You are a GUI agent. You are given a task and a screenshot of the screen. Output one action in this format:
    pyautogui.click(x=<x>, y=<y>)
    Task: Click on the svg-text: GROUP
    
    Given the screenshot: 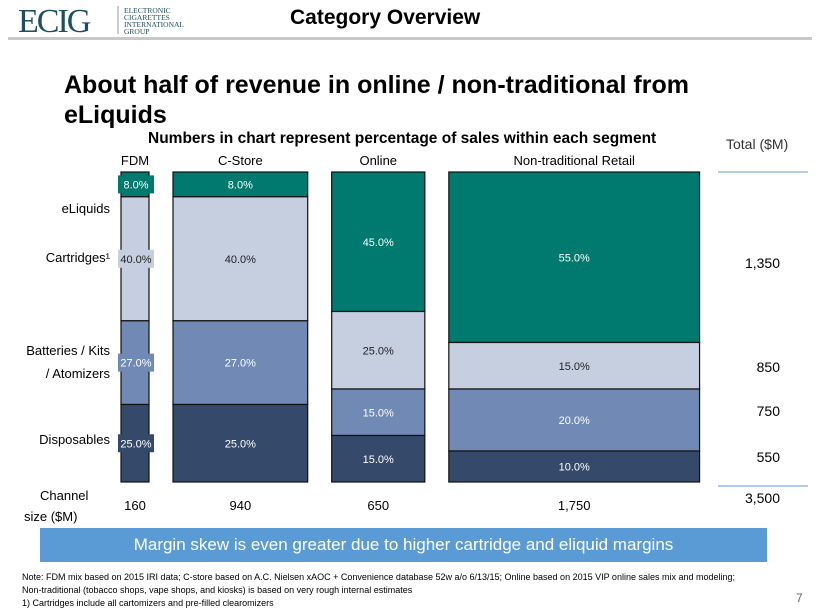 What is the action you would take?
    pyautogui.click(x=136, y=31)
    